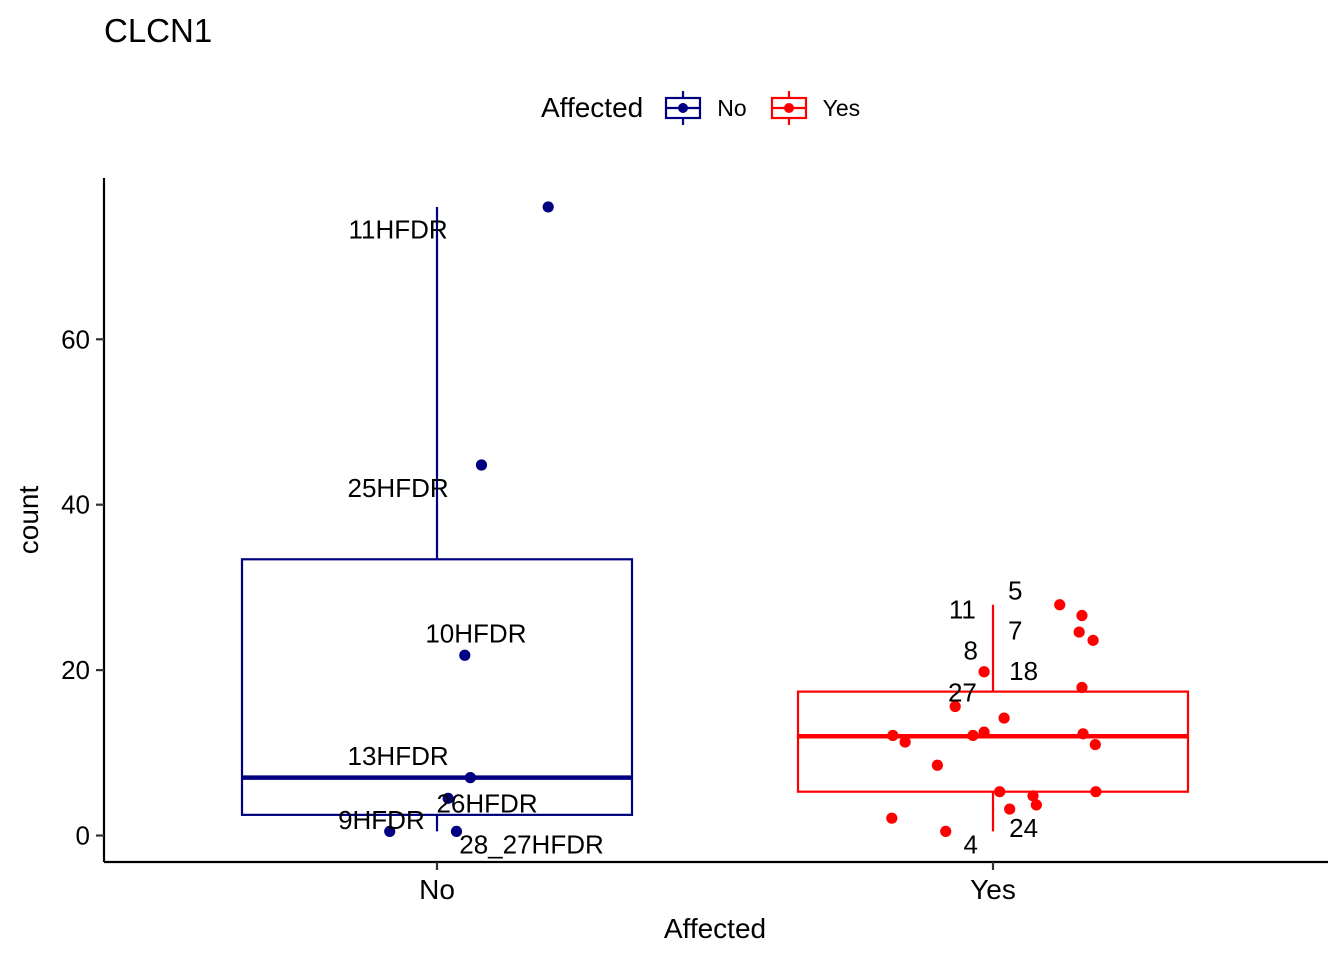 This screenshot has width=1344, height=960. Describe the element at coordinates (841, 107) in the screenshot. I see `legend-label-yes: Yes` at that location.